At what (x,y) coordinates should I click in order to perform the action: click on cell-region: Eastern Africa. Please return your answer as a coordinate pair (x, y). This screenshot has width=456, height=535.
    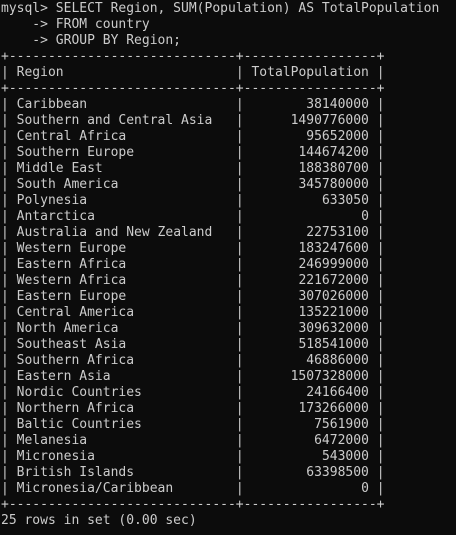
    Looking at the image, I should click on (71, 264).